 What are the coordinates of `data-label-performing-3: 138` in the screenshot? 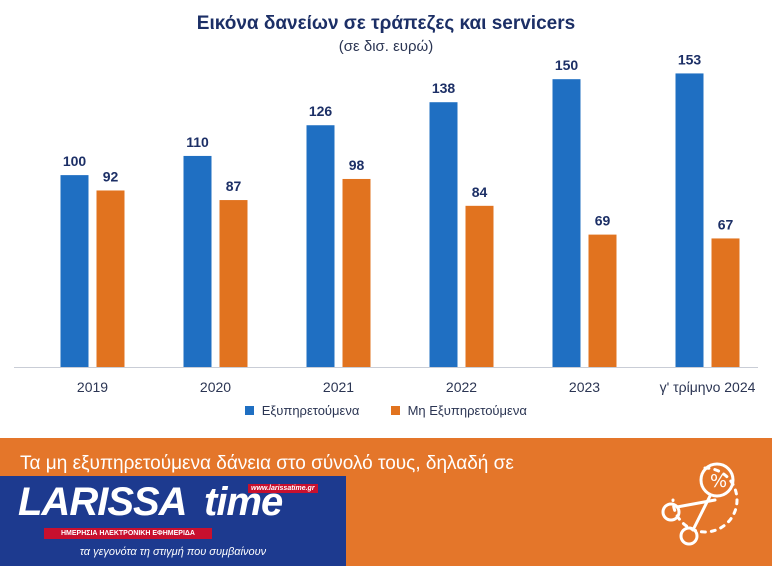 It's located at (444, 88).